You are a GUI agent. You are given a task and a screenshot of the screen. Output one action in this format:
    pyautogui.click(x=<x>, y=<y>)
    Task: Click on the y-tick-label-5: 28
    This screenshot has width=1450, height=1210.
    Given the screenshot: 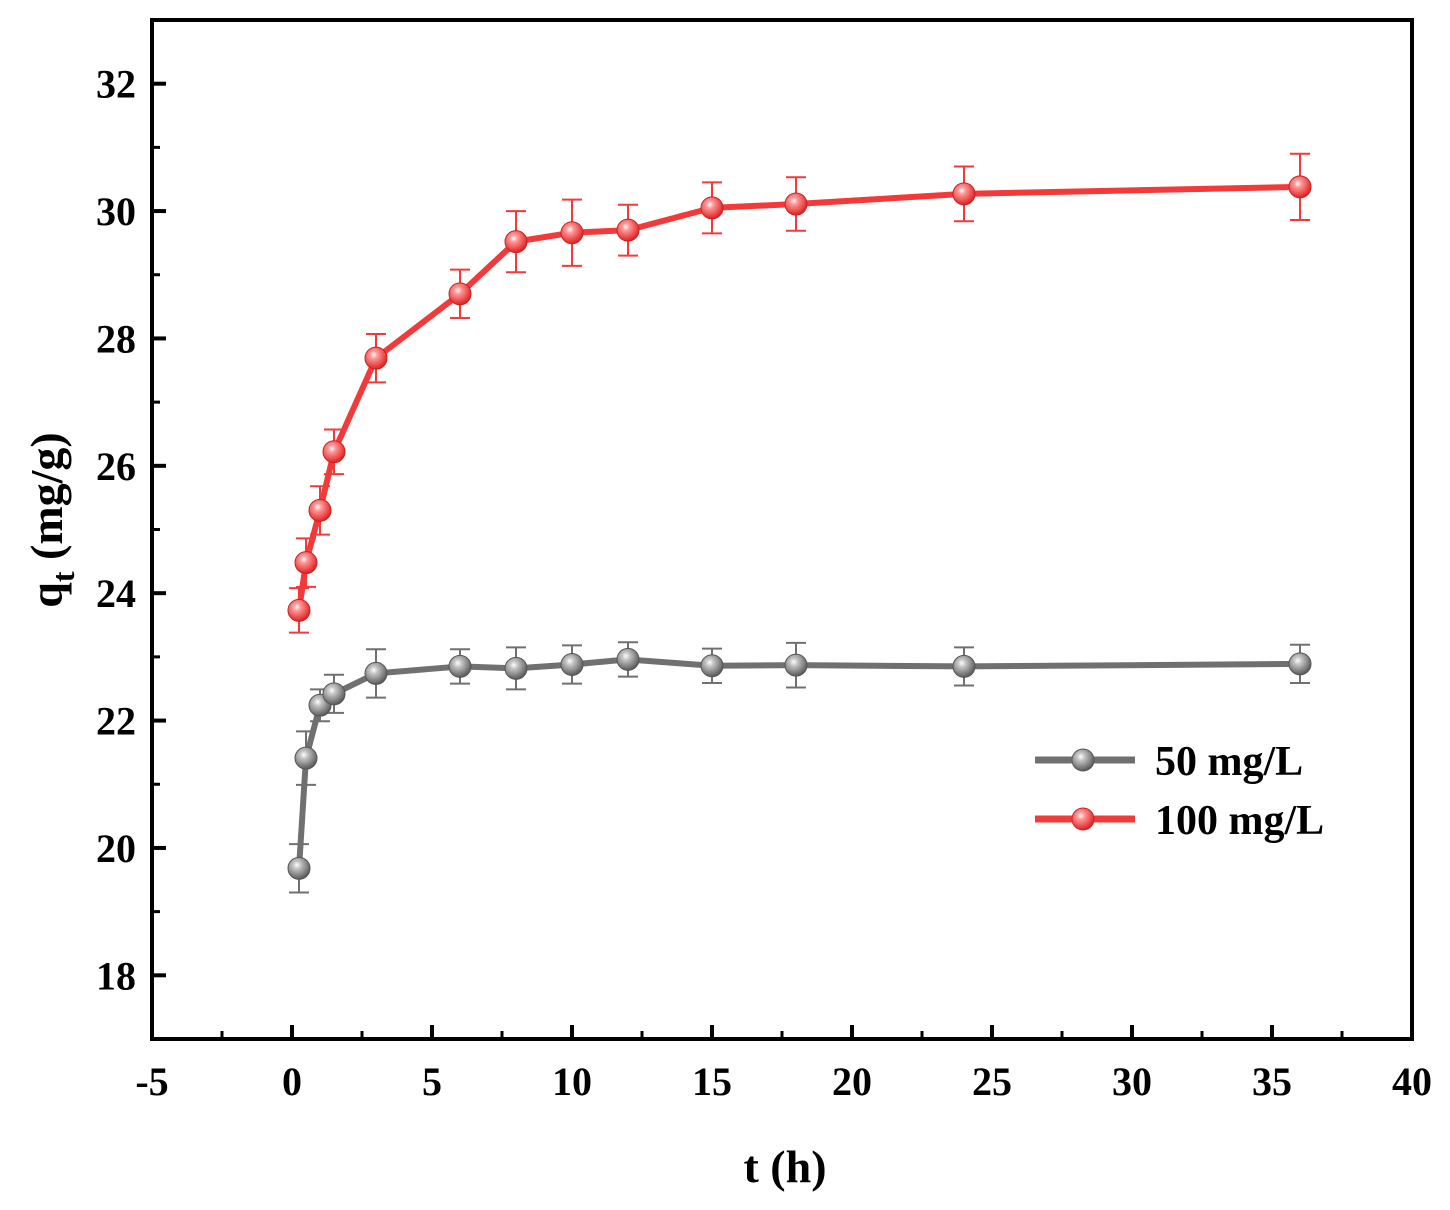 What is the action you would take?
    pyautogui.click(x=116, y=338)
    